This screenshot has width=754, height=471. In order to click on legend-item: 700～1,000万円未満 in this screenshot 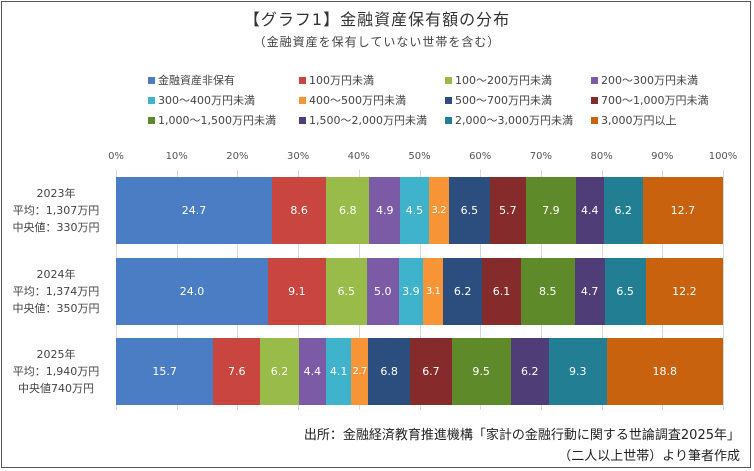, I will do `click(650, 100)`.